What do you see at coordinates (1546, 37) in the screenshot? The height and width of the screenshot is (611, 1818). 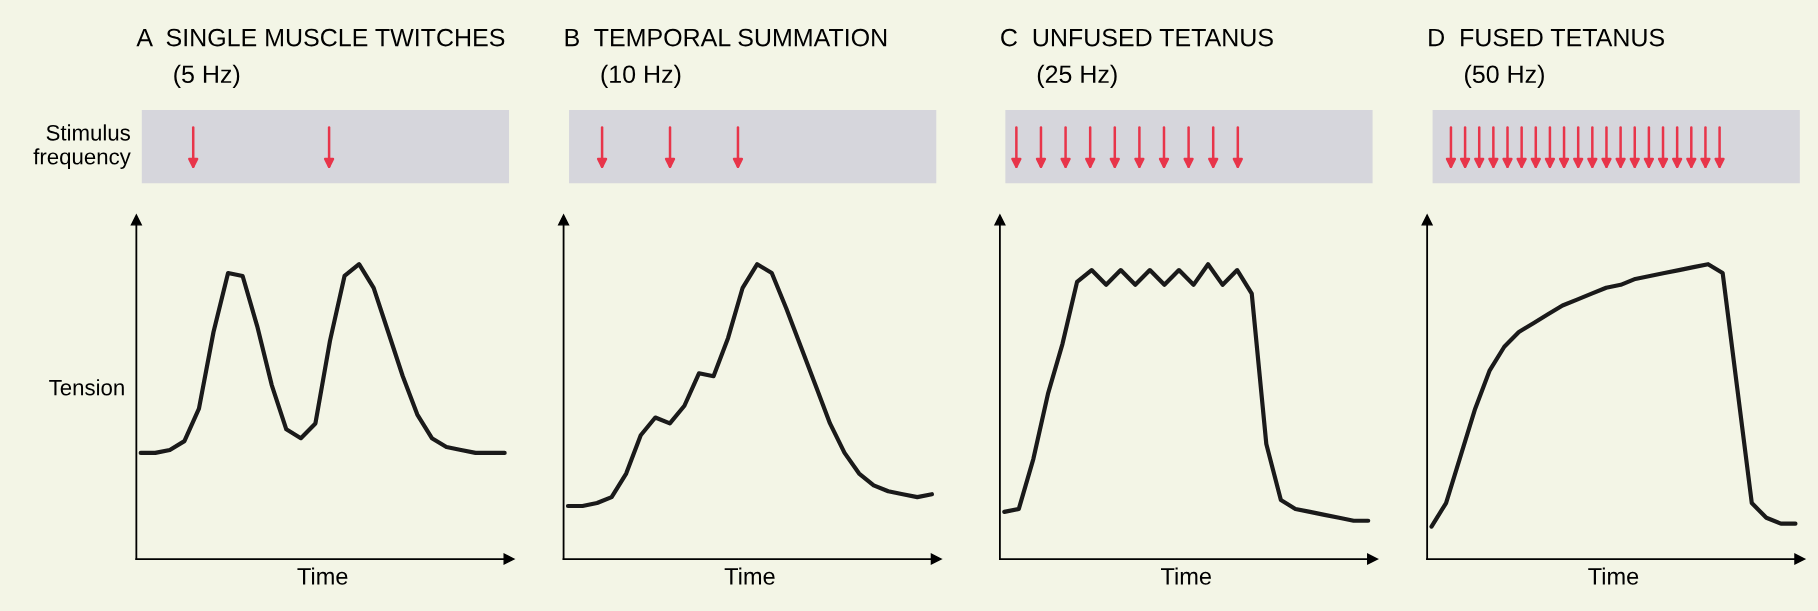 I see `chart-title: D FUSED TETANUS` at bounding box center [1546, 37].